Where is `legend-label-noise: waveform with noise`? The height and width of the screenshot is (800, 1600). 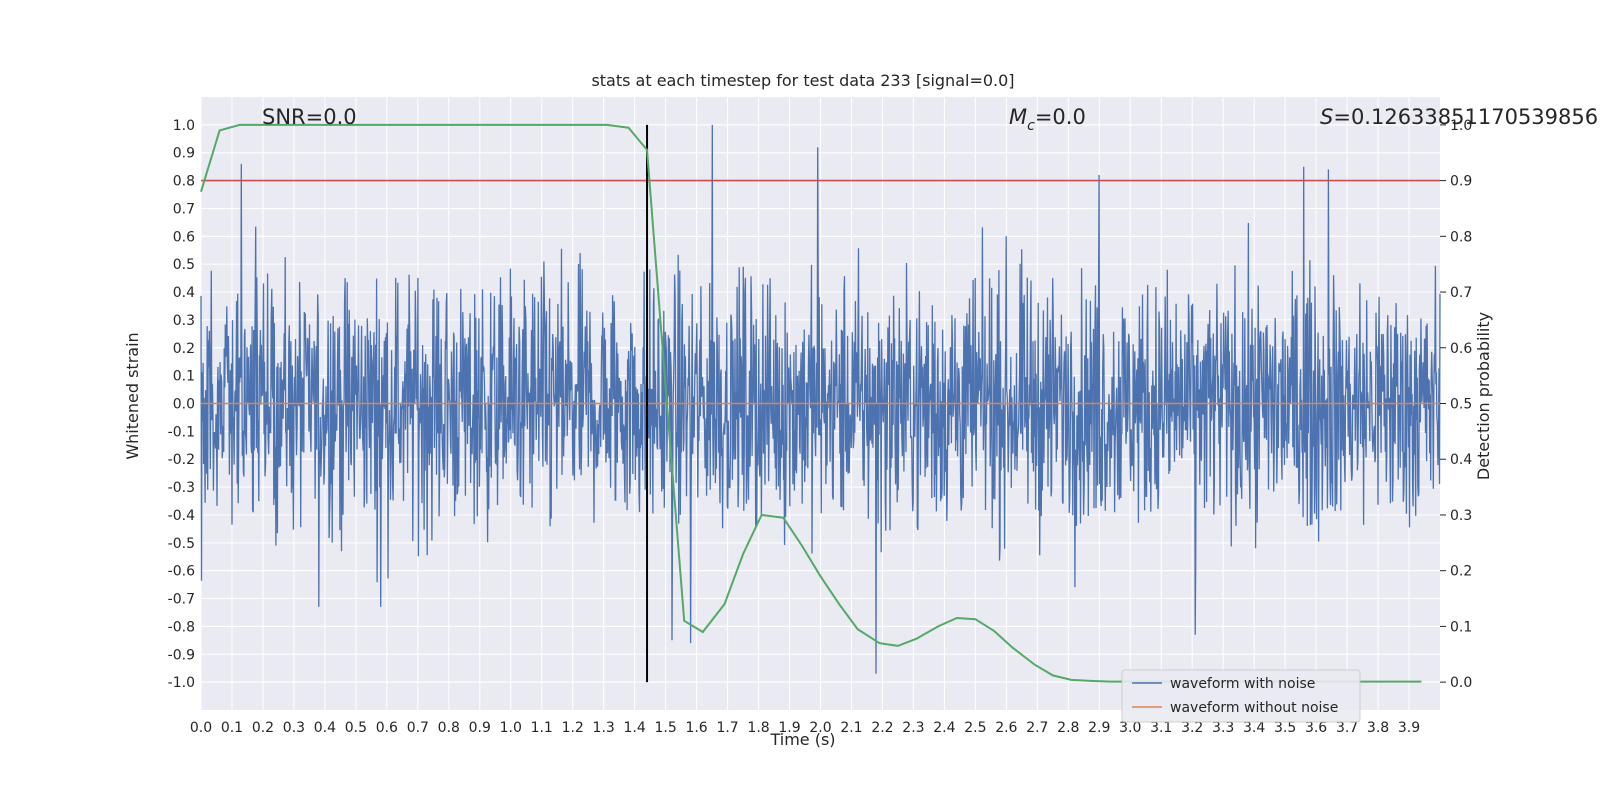
legend-label-noise: waveform with noise is located at coordinates (1242, 684).